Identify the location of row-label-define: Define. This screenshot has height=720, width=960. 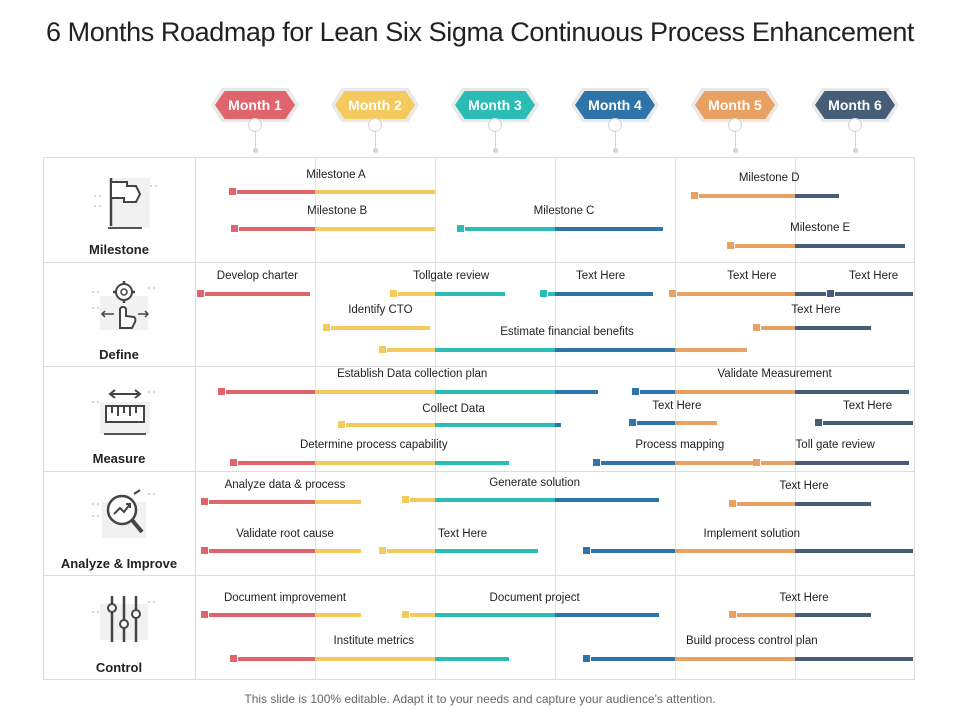
(119, 354).